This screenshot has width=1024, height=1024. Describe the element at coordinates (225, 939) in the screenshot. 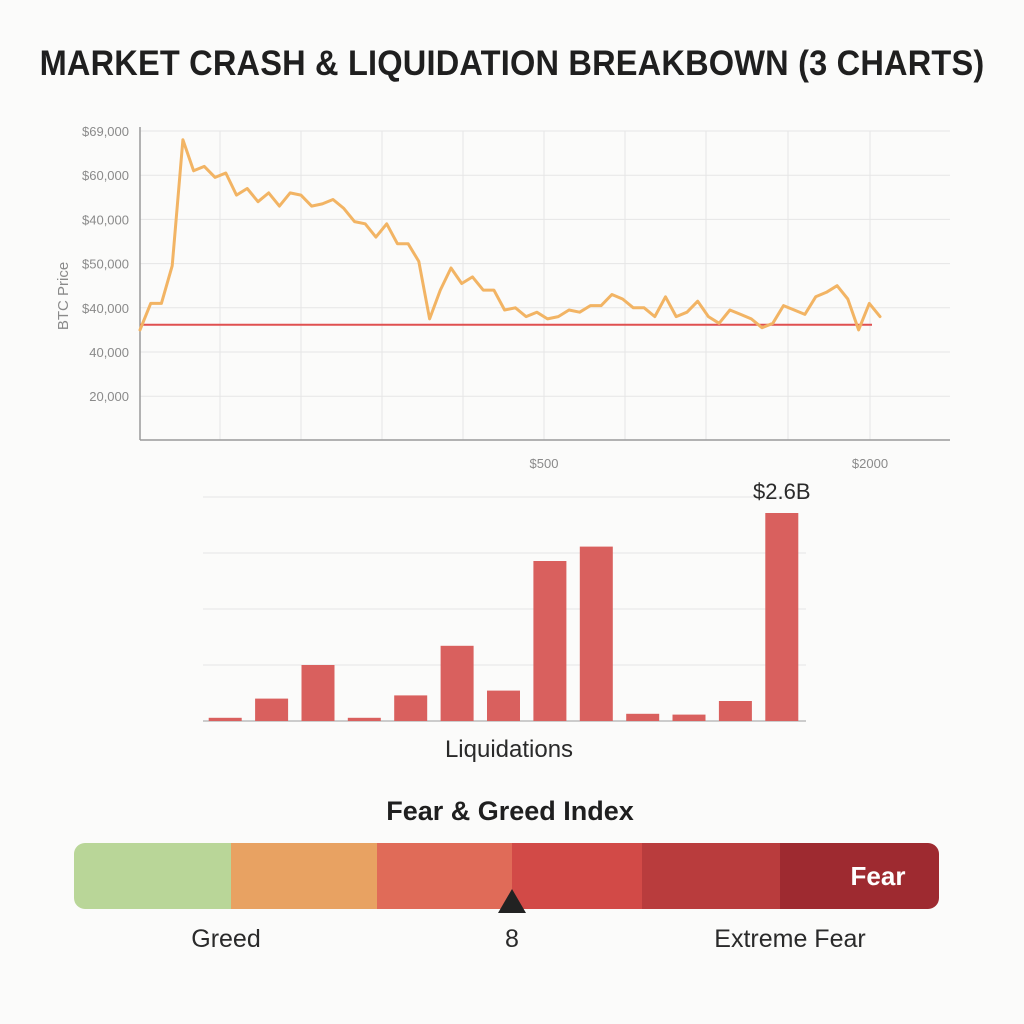

I see `fear-greed-left-label: Greed` at that location.